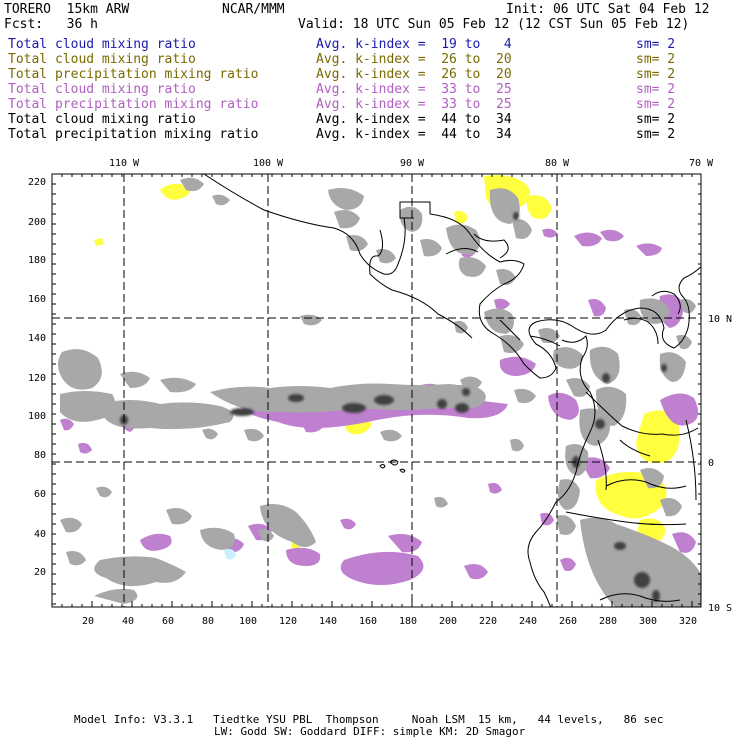 The height and width of the screenshot is (740, 740). What do you see at coordinates (37, 416) in the screenshot?
I see `y-tick-label: 100` at bounding box center [37, 416].